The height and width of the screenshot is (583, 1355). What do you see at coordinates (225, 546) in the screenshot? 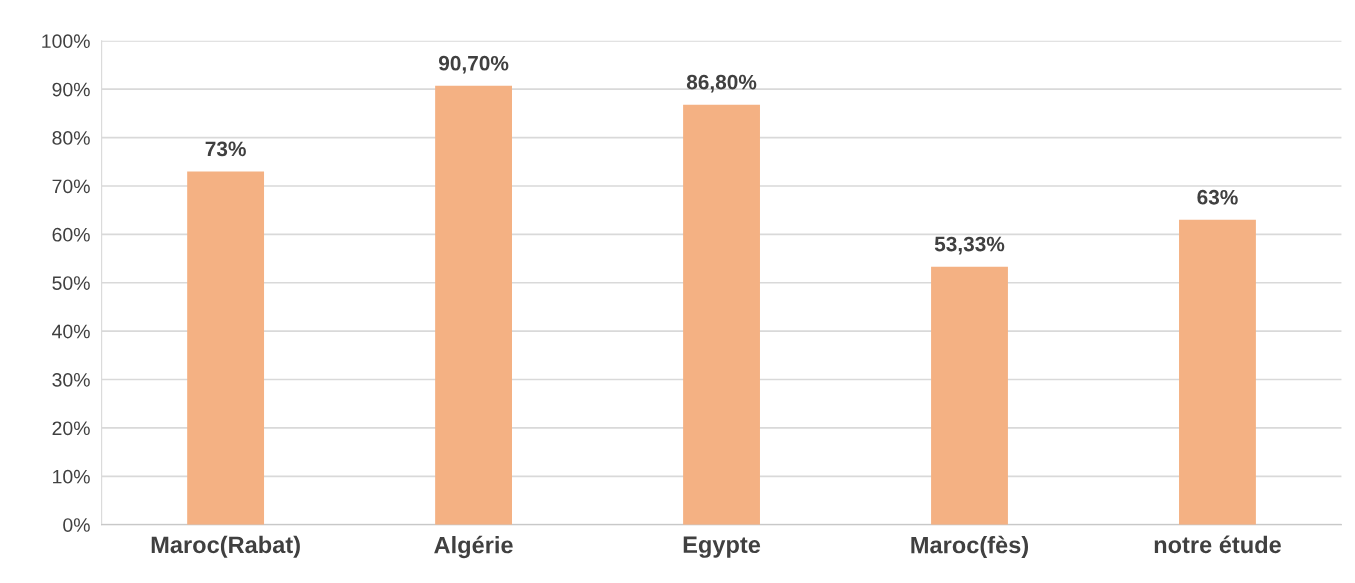
I see `x-tick-label: Maroc(Rabat)` at bounding box center [225, 546].